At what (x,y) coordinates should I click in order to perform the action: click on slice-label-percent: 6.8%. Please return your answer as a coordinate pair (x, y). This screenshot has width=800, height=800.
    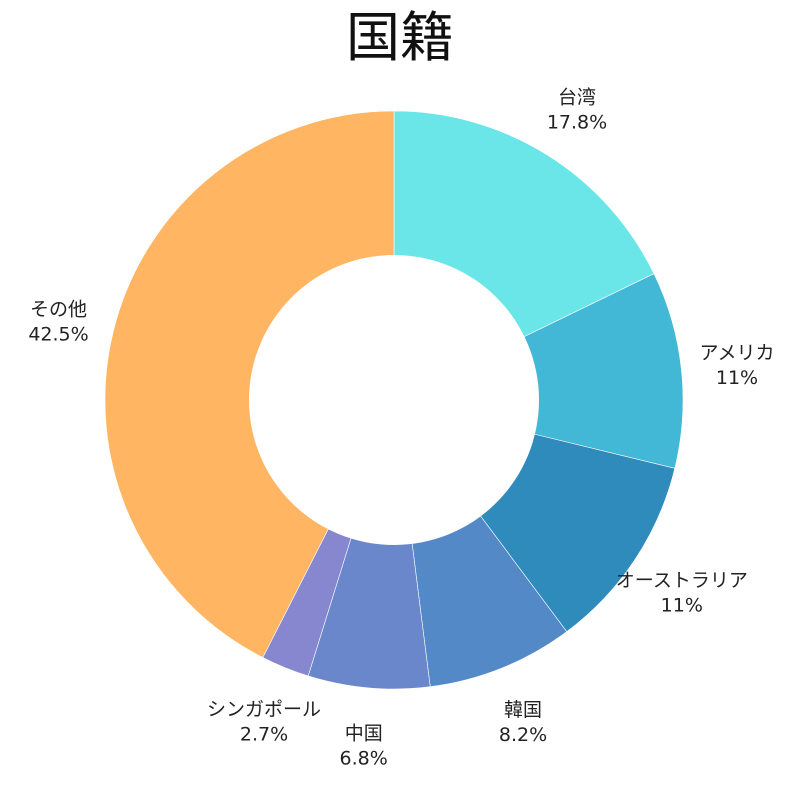
    Looking at the image, I should click on (364, 759).